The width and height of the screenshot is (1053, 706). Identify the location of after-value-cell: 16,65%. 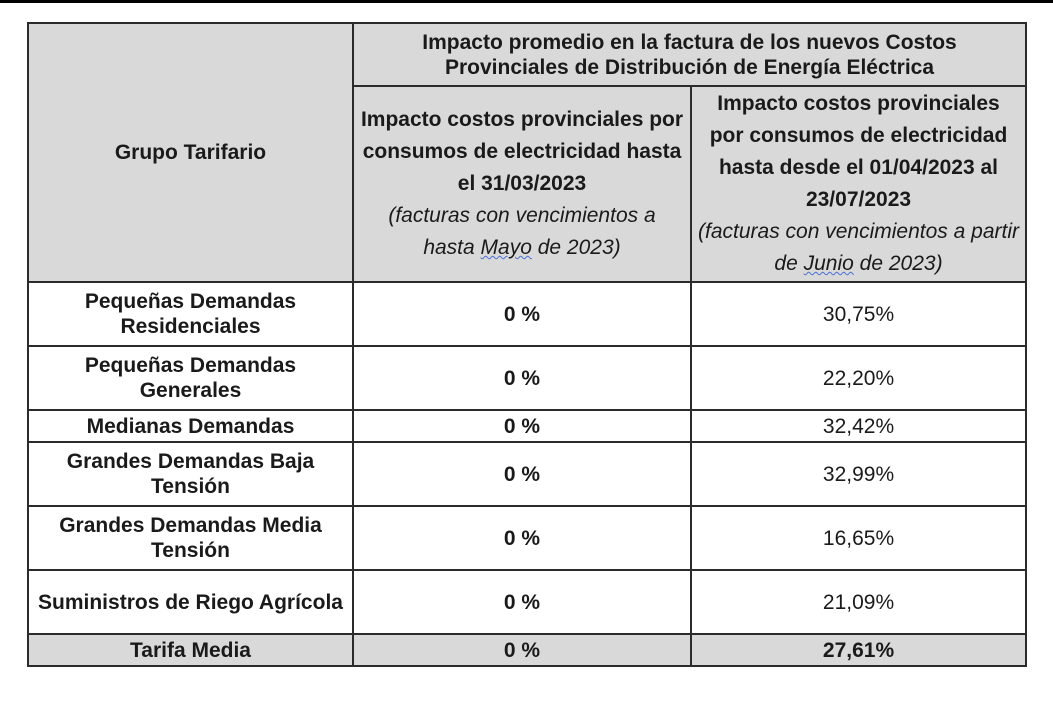
(858, 538).